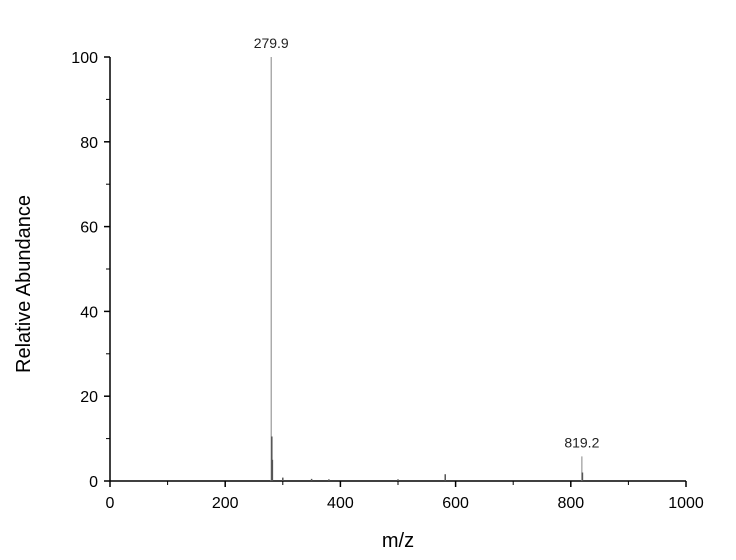 This screenshot has width=736, height=560. Describe the element at coordinates (581, 442) in the screenshot. I see `peak-label: 819.2` at that location.